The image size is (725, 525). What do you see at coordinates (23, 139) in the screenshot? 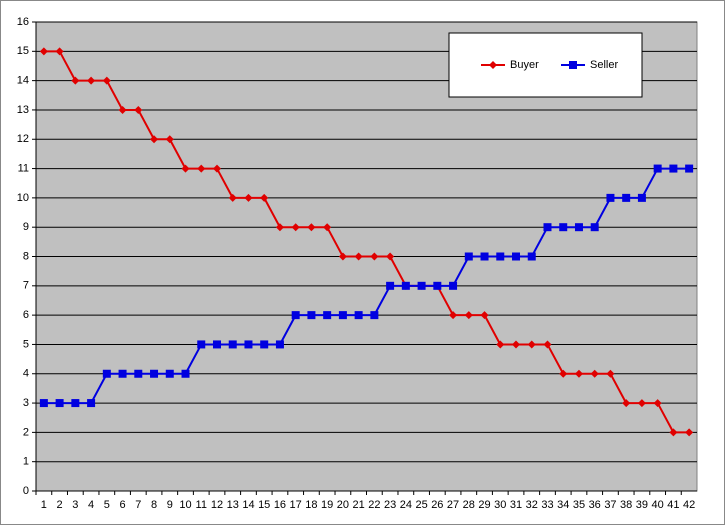
I see `y-tick-label: 12` at bounding box center [23, 139].